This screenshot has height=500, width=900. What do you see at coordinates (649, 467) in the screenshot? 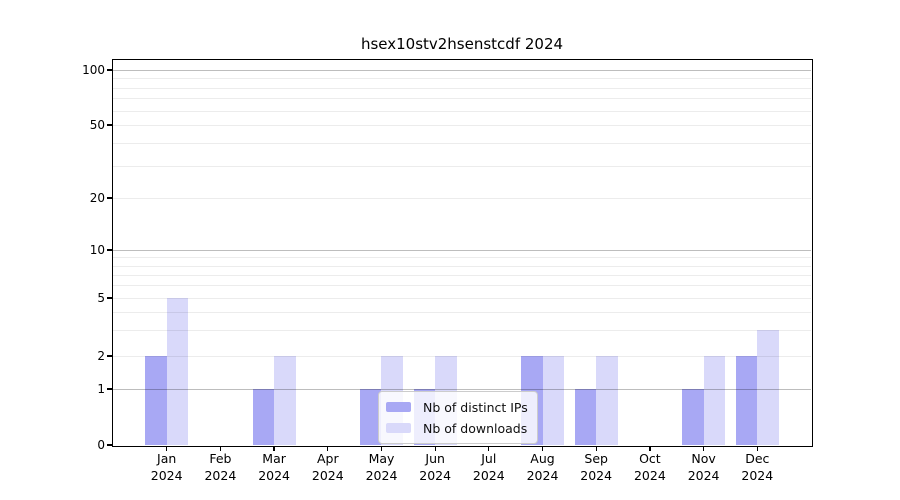
I see `x-tick-label-oct: Oct 2024` at bounding box center [649, 467].